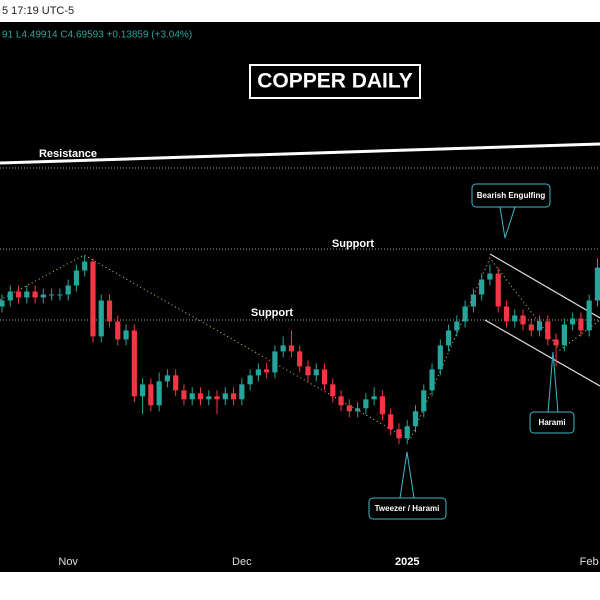  I want to click on x-tick-label: Feb, so click(589, 562).